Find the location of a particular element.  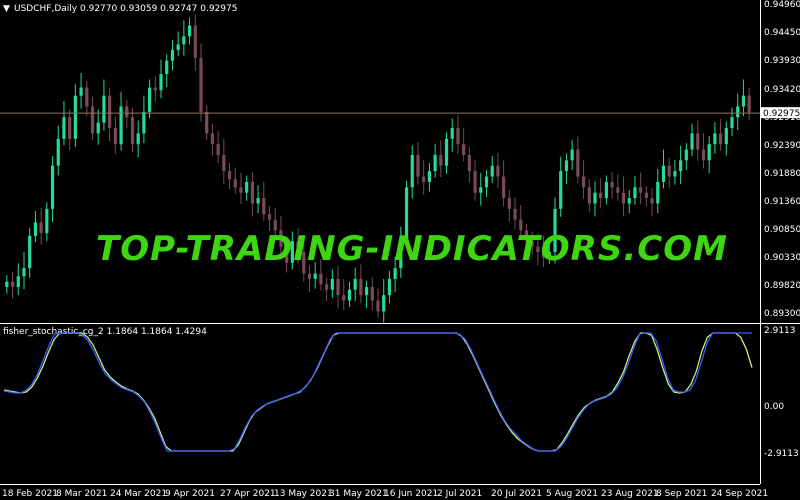

indicator-axis: 2.9113 0.00 -2.9113 is located at coordinates (781, 392).